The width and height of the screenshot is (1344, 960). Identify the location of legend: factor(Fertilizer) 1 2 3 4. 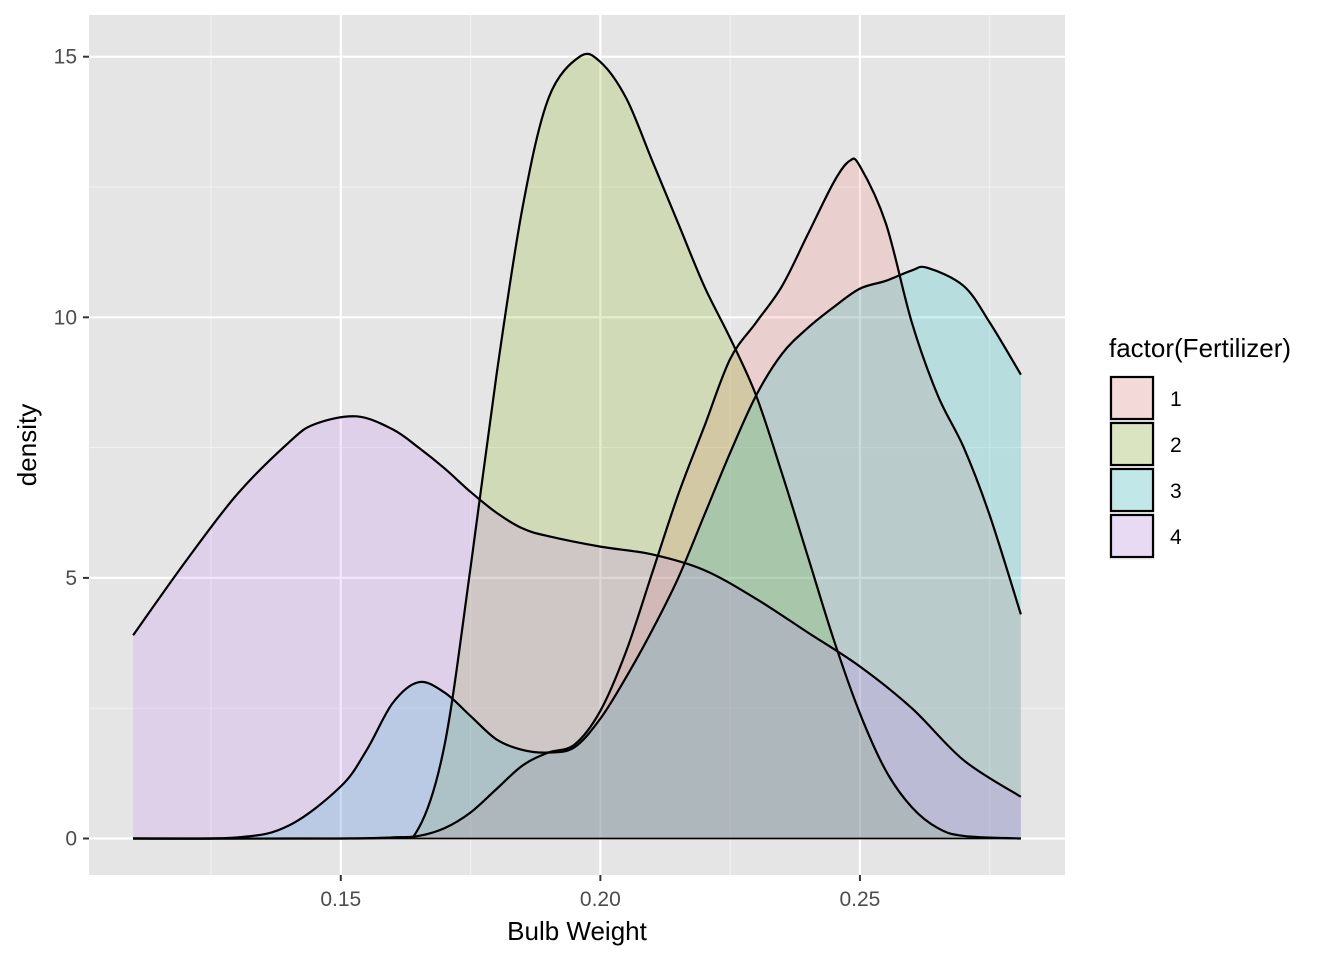
(1200, 446).